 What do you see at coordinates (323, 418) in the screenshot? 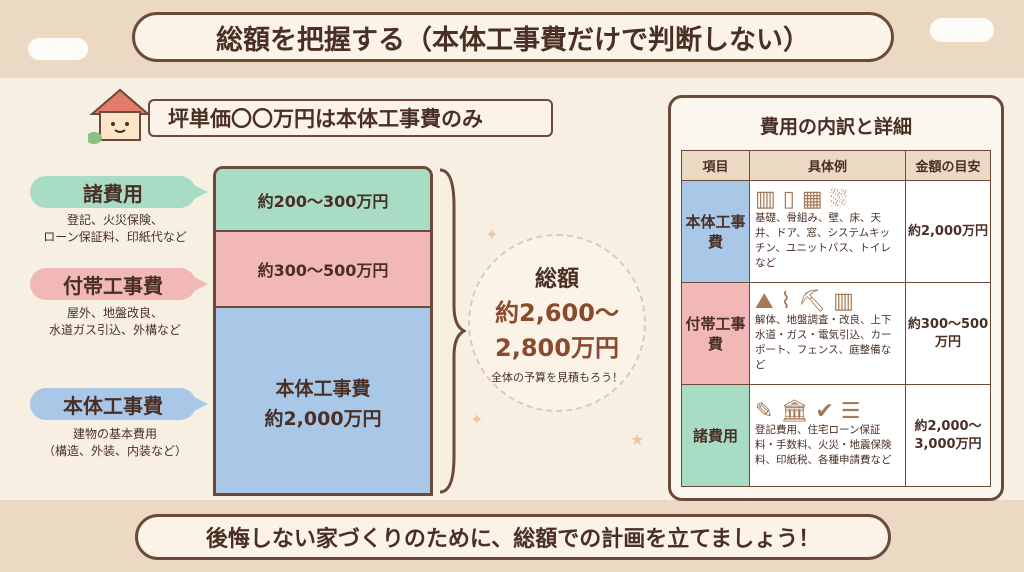
I see `stack-hontai-amount: 約2,000万円` at bounding box center [323, 418].